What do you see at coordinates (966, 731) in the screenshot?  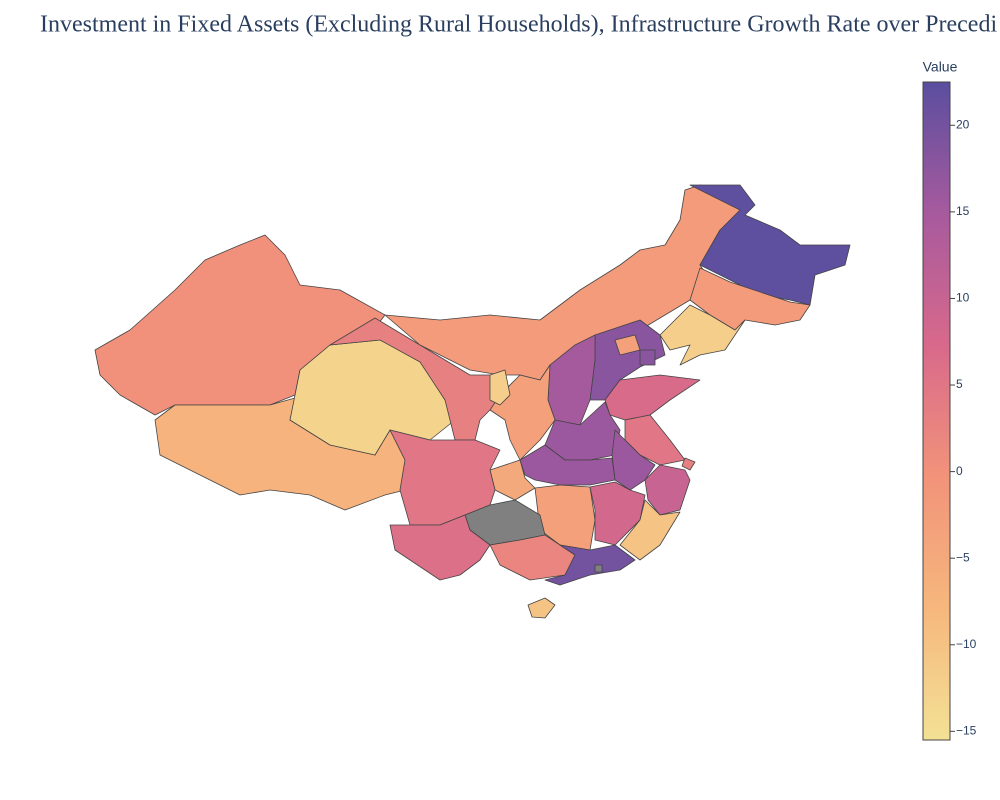 I see `colorbar-tick-label: −15` at bounding box center [966, 731].